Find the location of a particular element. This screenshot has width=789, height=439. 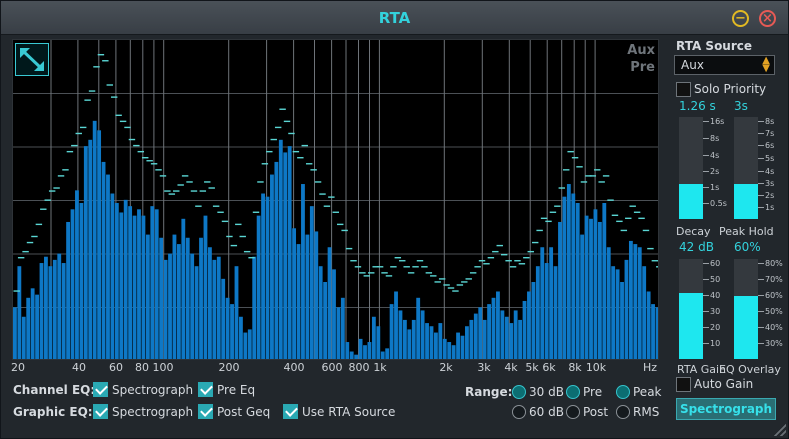

use-rta-source-checkbox is located at coordinates (290, 411).